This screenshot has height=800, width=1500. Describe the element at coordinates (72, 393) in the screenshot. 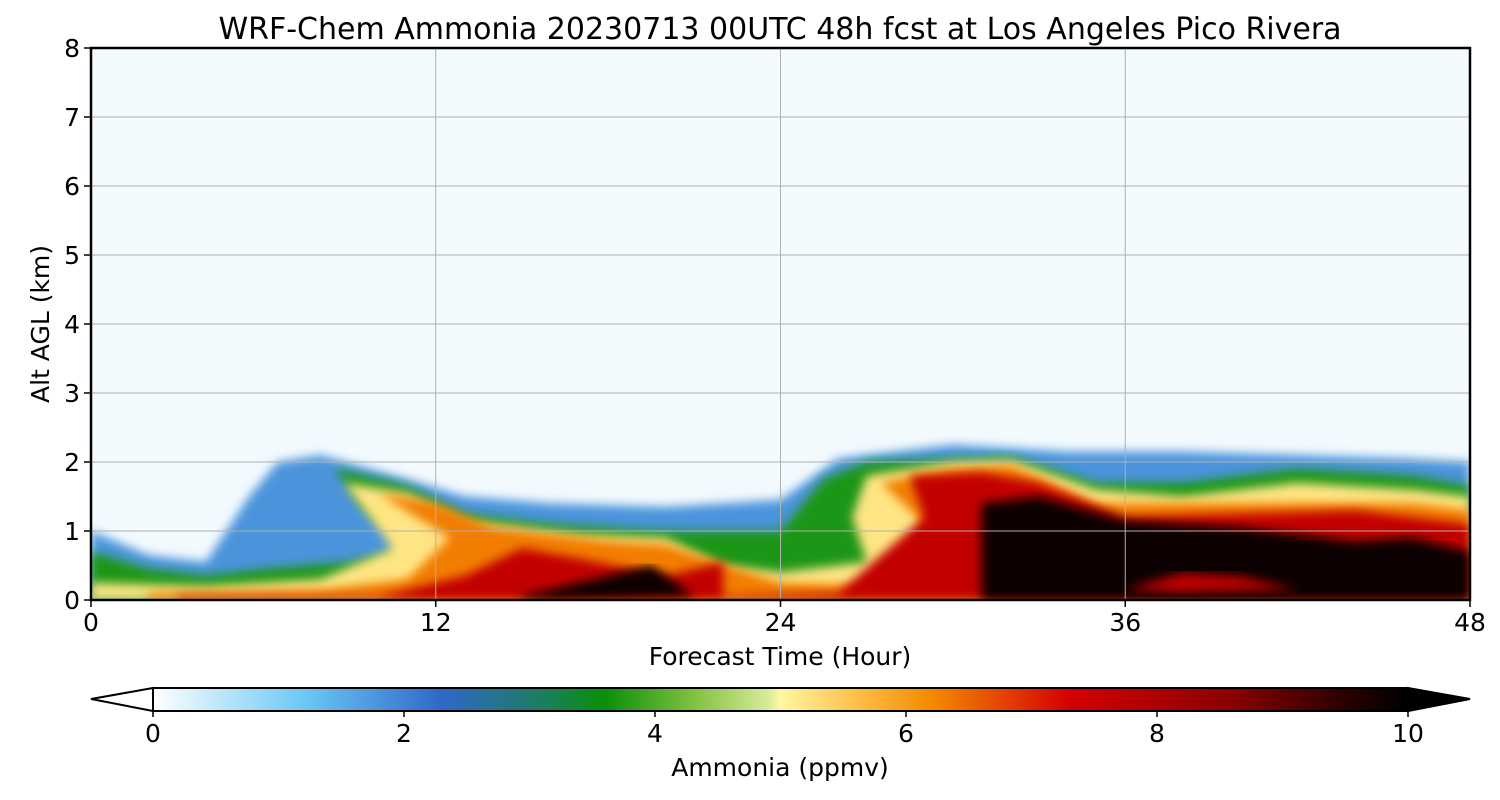

I see `y-tick-label: 3` at that location.